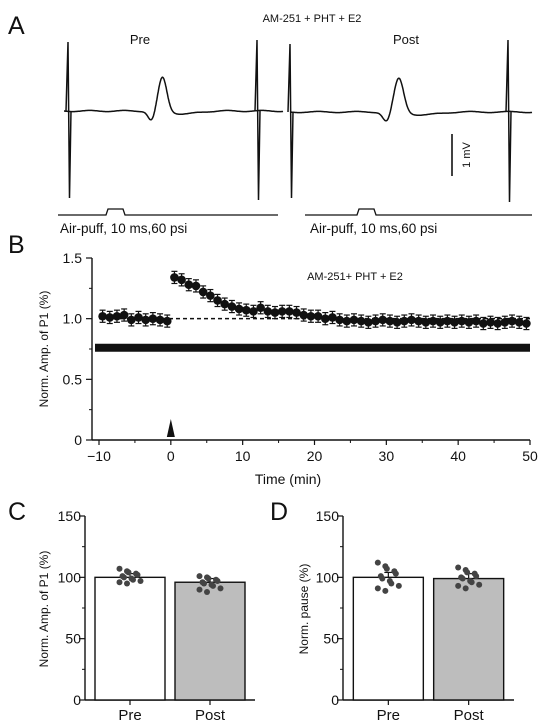 The height and width of the screenshot is (726, 550). What do you see at coordinates (335, 700) in the screenshot?
I see `d-y-tick-label: 0` at bounding box center [335, 700].